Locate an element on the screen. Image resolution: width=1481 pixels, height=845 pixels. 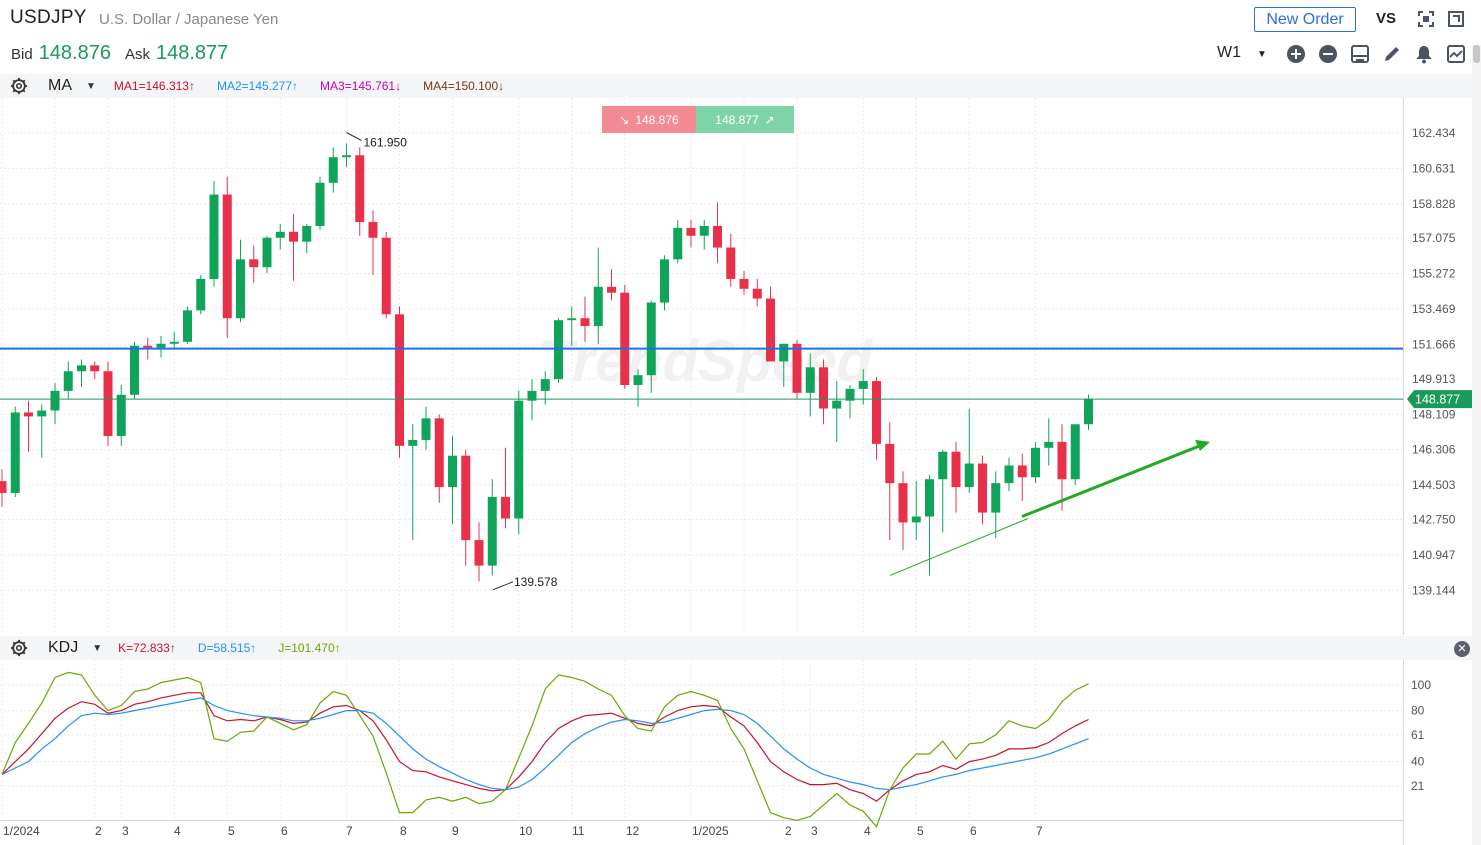
low-annotation-line is located at coordinates (503, 586).